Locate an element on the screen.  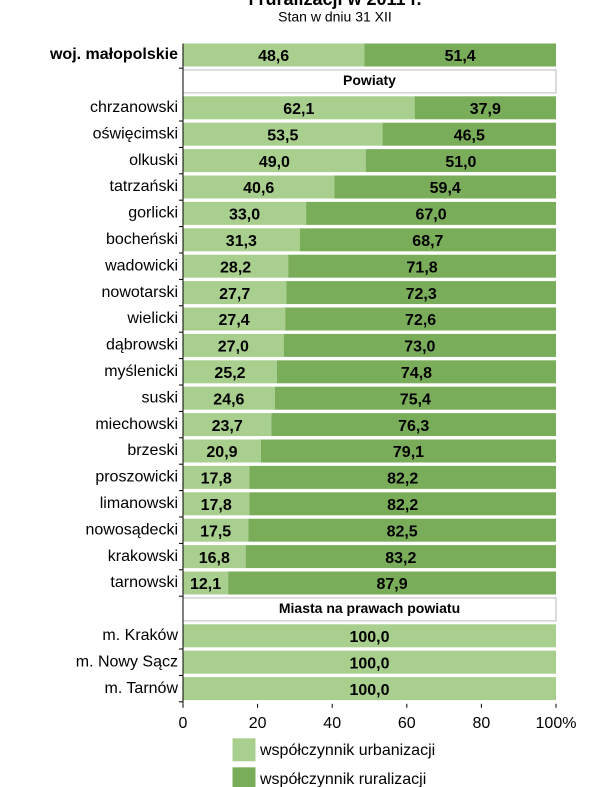
legend-label: współczynnik ruralizacji is located at coordinates (342, 779).